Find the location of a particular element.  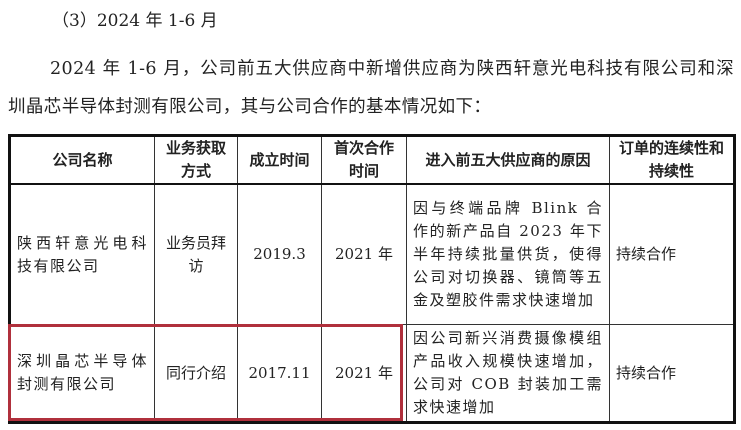

cell-founded: 2017.11 is located at coordinates (279, 373).